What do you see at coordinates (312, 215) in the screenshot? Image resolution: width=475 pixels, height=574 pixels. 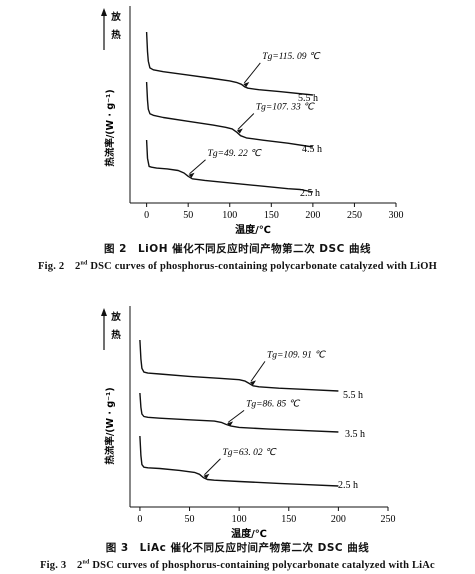 I see `chart2-x-tick-label: 200` at bounding box center [312, 215].